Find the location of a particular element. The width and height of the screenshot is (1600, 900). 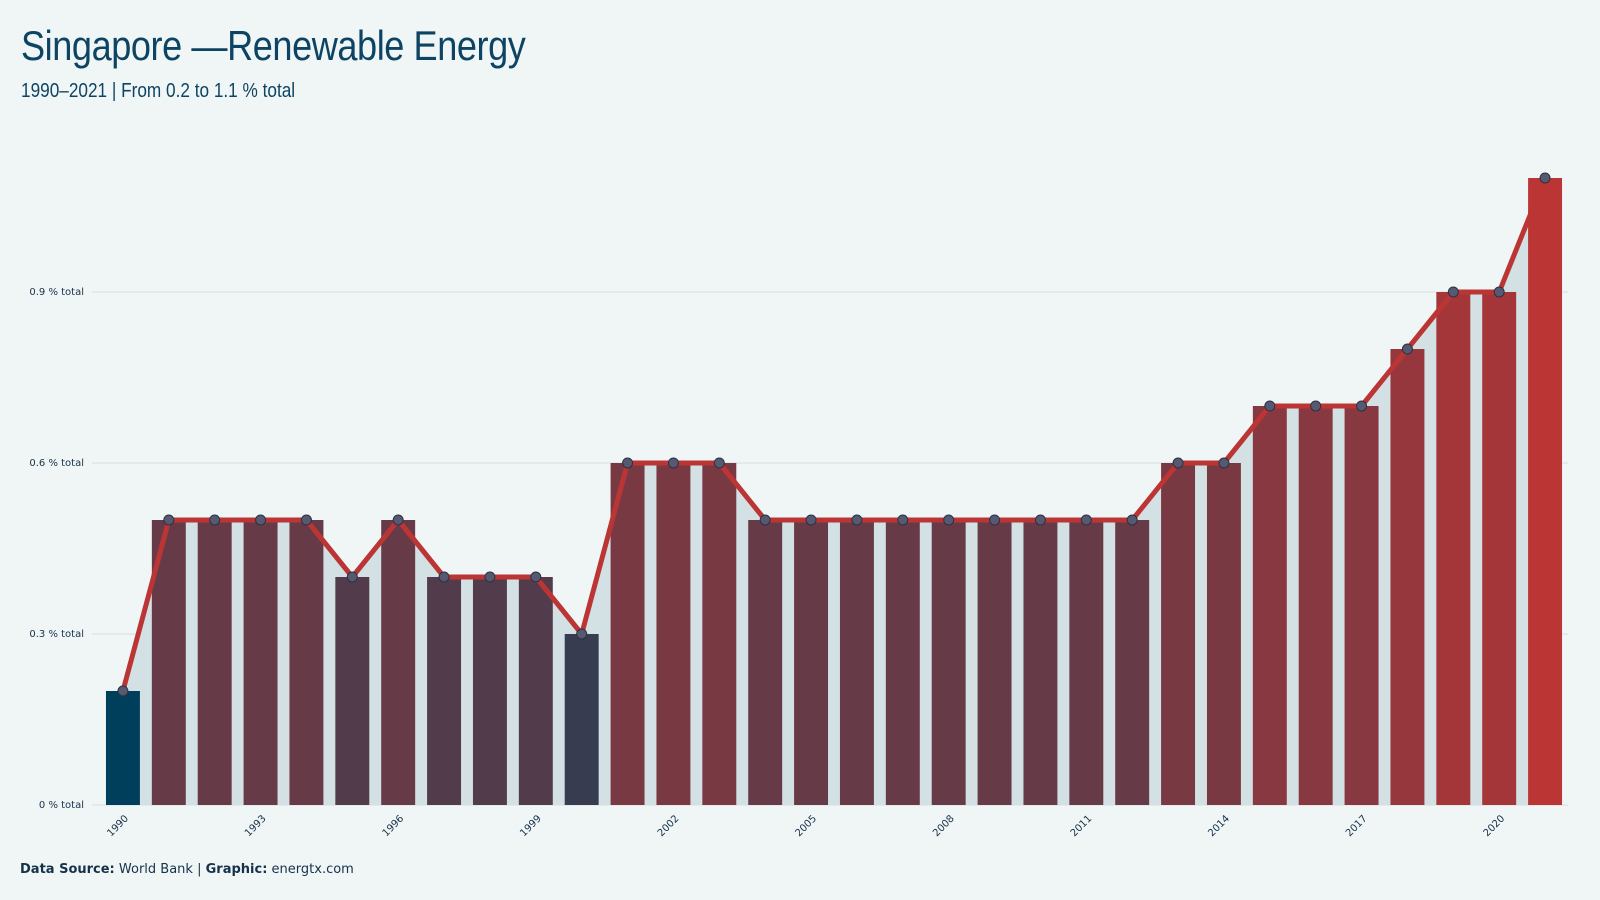

x-tick-label: 2005 is located at coordinates (806, 826).